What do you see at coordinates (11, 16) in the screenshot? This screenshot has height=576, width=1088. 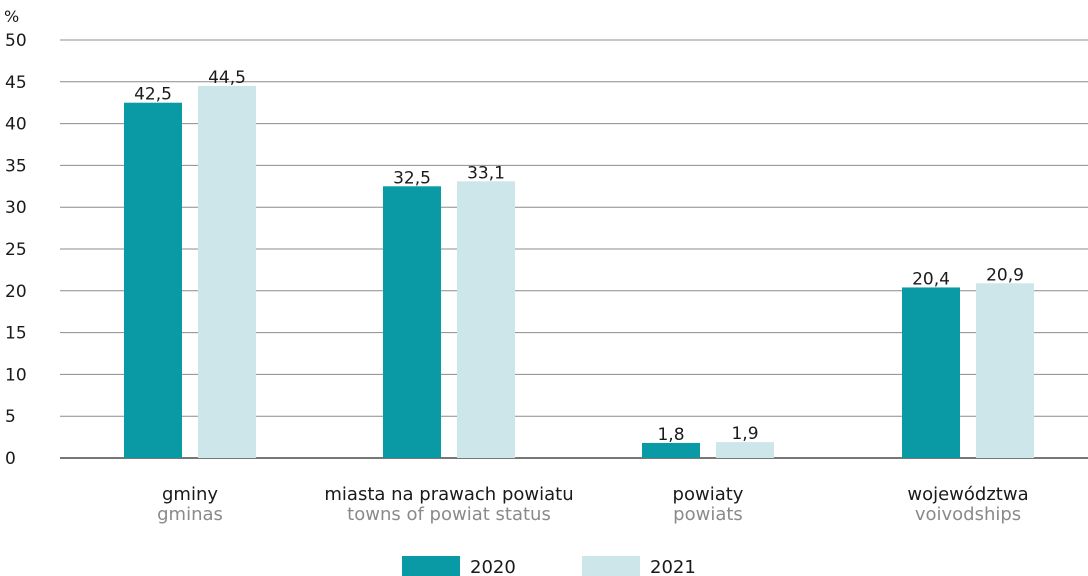 I see `y-axis-unit: %` at bounding box center [11, 16].